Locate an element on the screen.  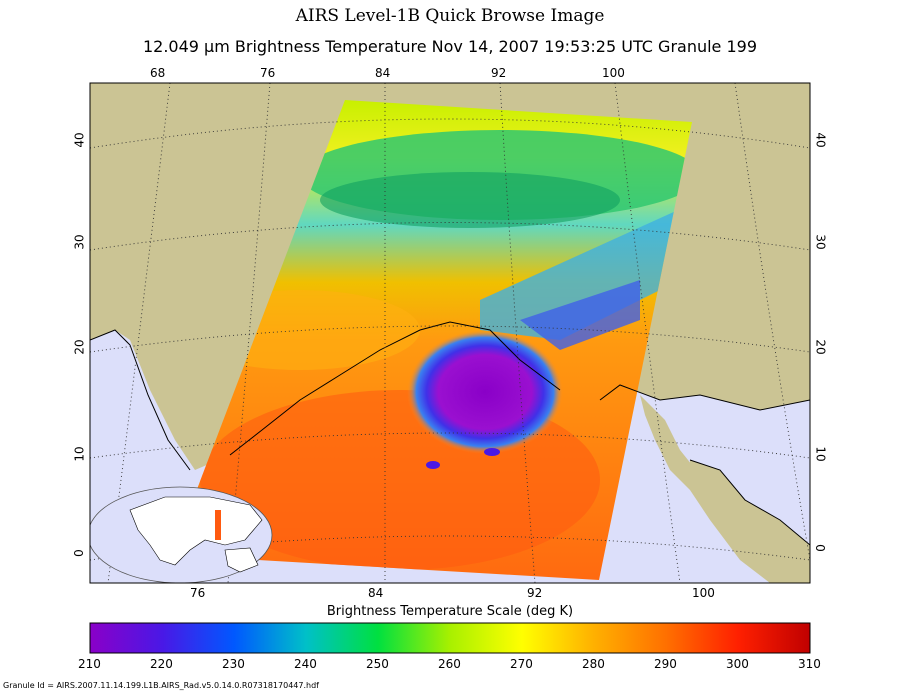
world-locator-inset is located at coordinates (181, 534).